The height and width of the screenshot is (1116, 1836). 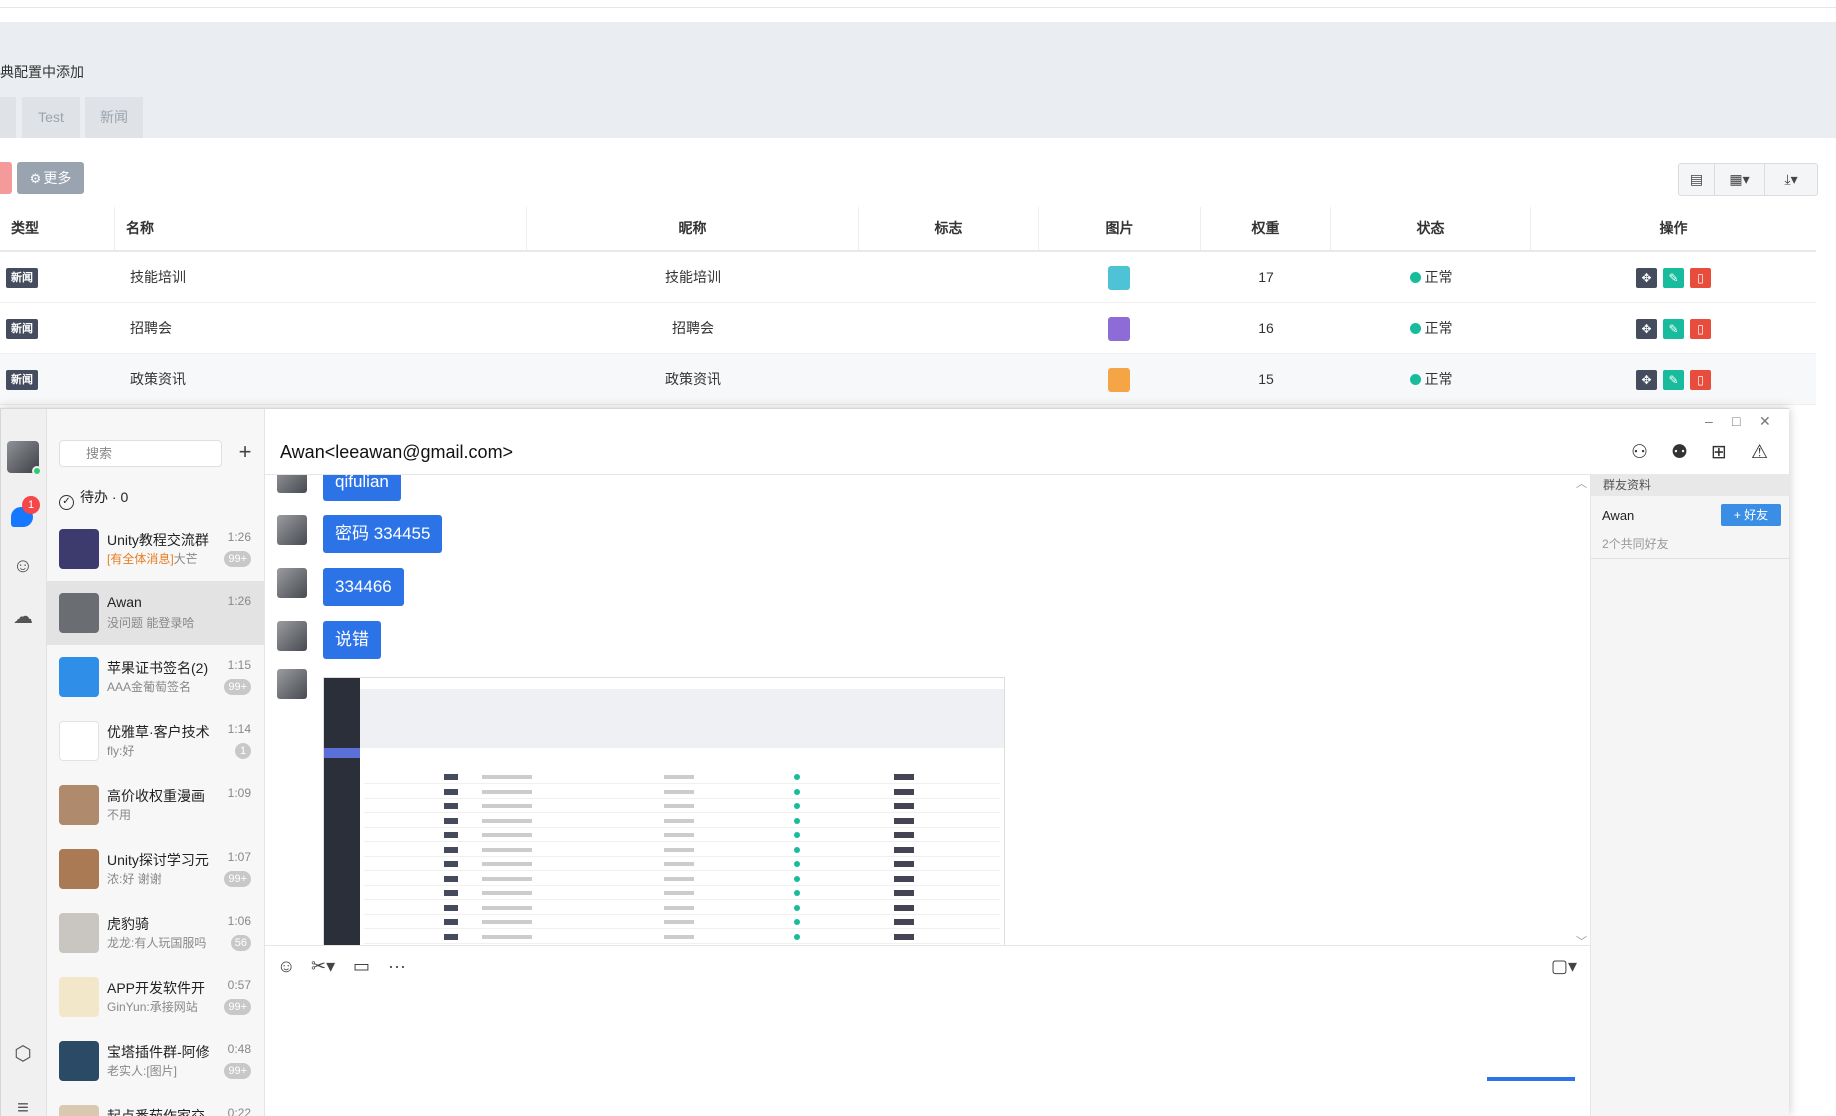 I want to click on conversation-preview: 龙龙:有人玩国服吗, so click(x=157, y=943).